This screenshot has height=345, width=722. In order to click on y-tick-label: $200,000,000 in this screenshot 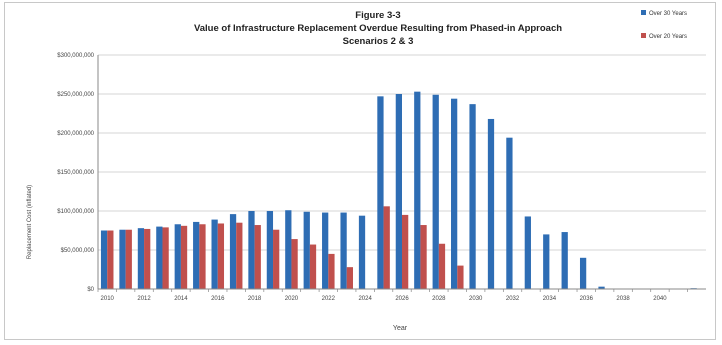, I will do `click(75, 134)`.